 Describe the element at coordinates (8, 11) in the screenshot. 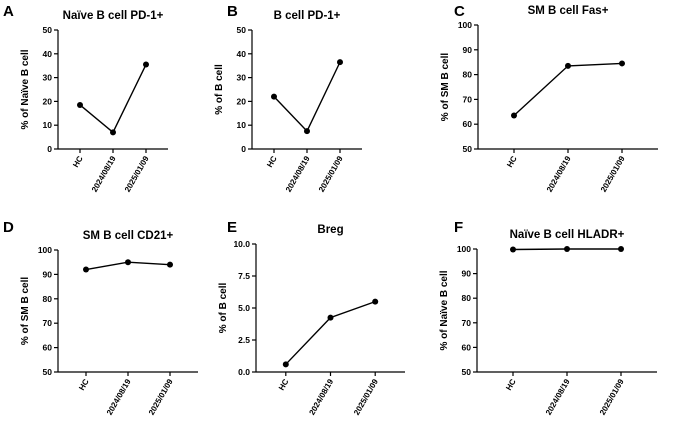

I see `panel-letter: A` at that location.